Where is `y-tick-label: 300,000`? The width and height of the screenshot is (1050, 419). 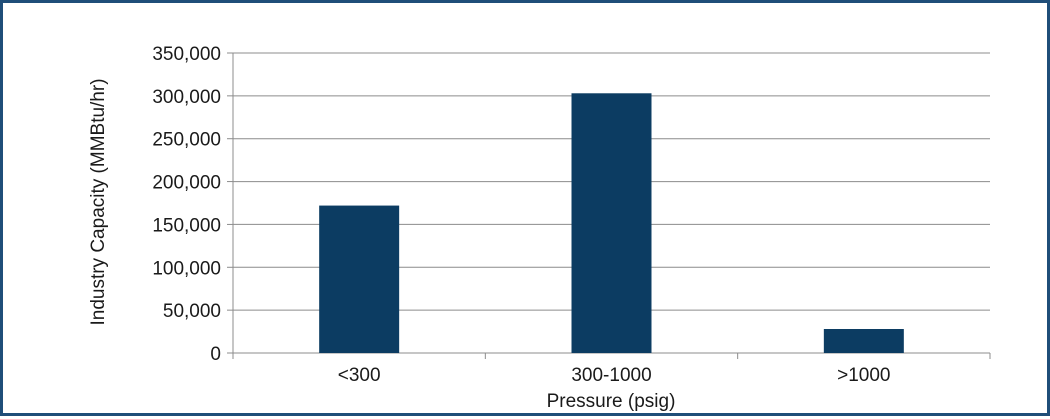
y-tick-label: 300,000 is located at coordinates (186, 97).